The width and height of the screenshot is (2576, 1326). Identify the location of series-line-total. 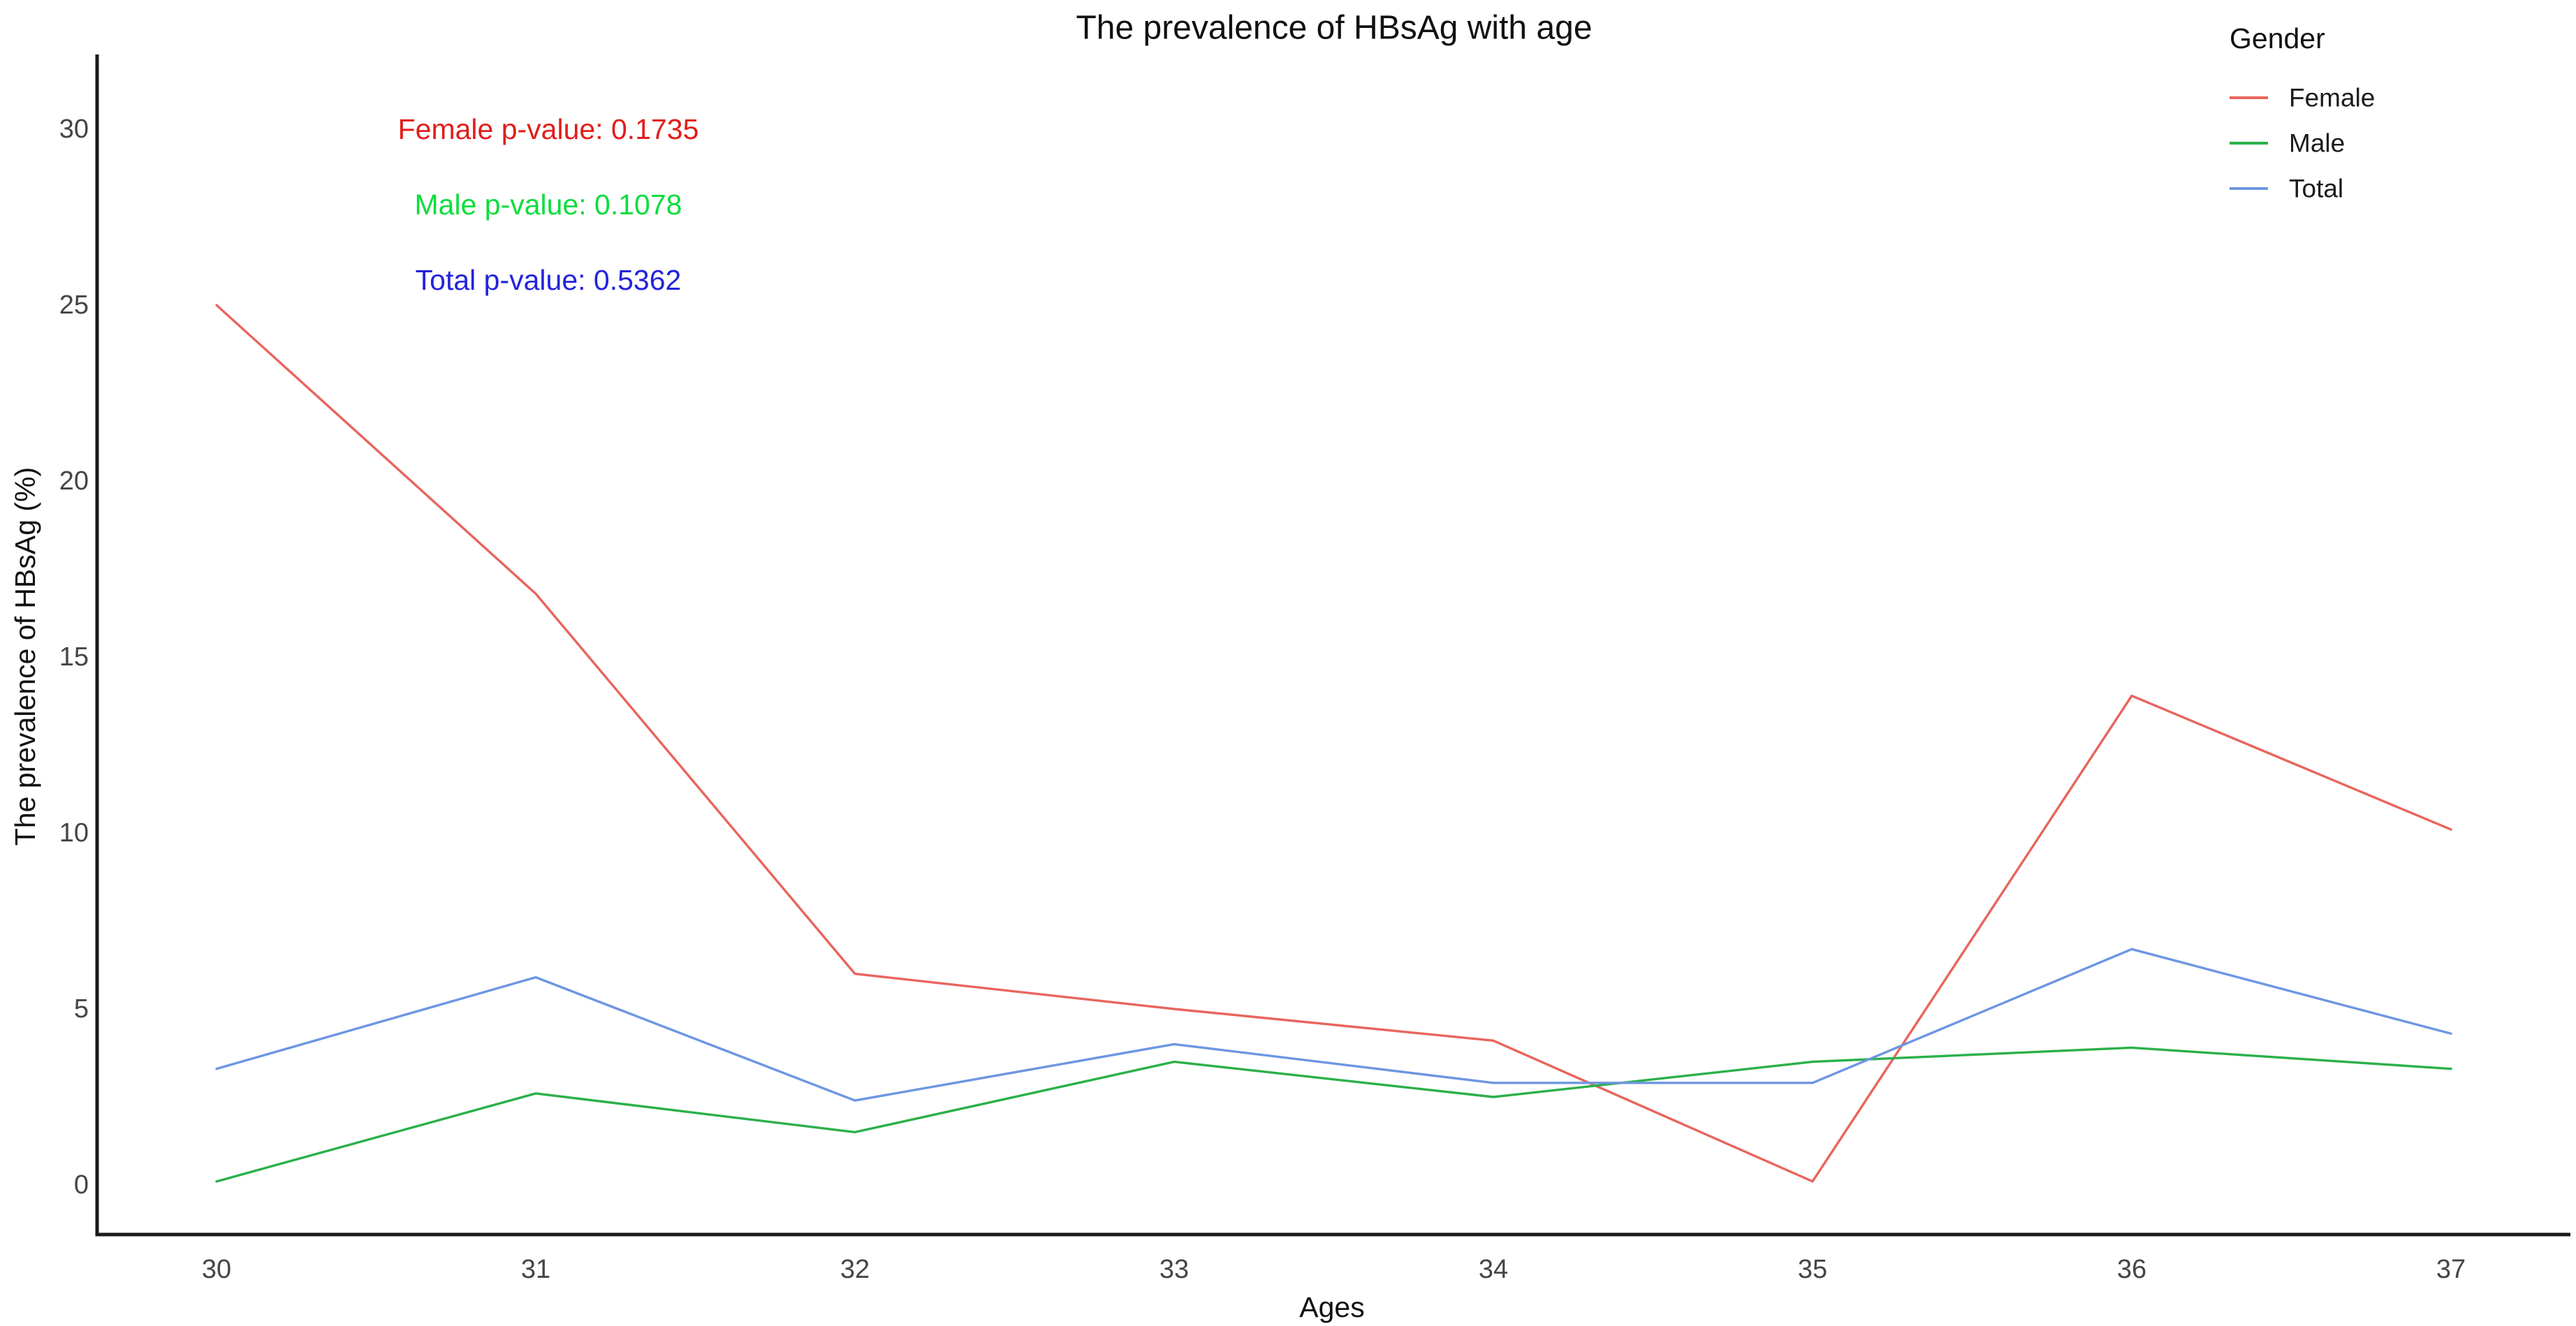
(1333, 1025).